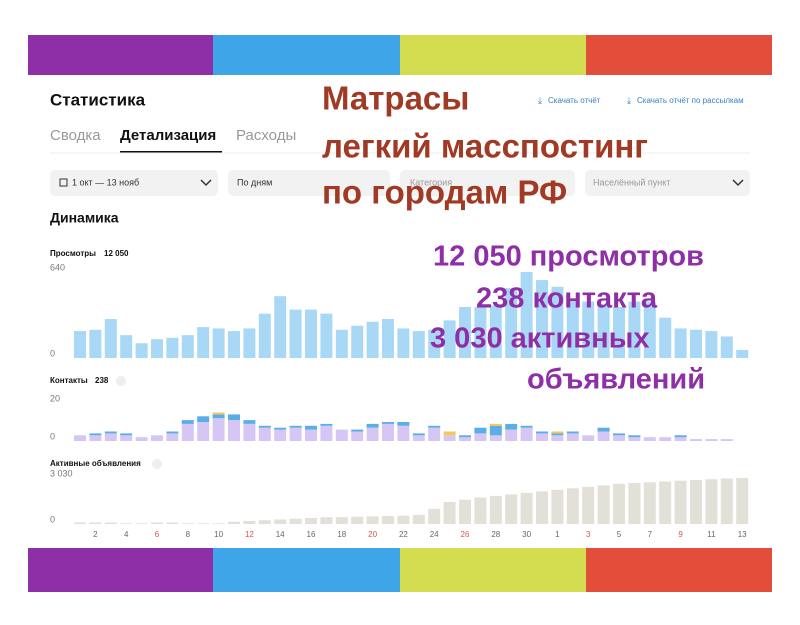 The width and height of the screenshot is (800, 625). What do you see at coordinates (395, 98) in the screenshot?
I see `overlay-title: Матрасы` at bounding box center [395, 98].